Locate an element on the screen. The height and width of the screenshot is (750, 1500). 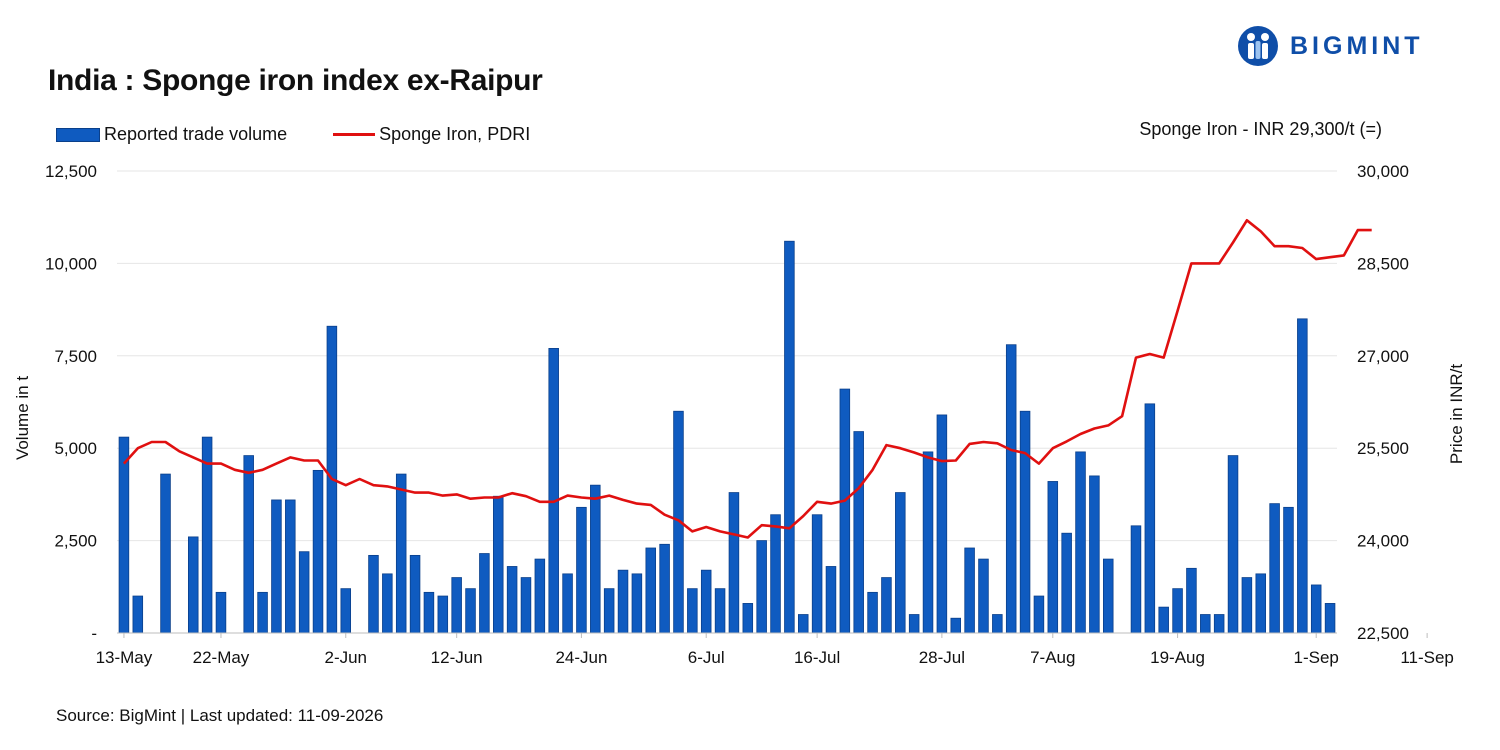
x-tick-label: 24-Jun is located at coordinates (581, 657).